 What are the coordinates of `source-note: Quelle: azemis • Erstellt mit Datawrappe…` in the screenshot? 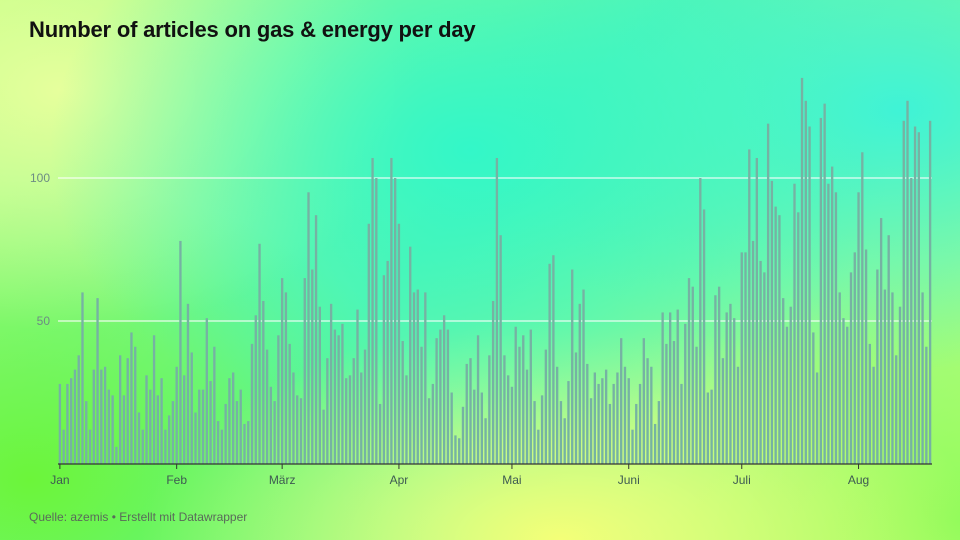 It's located at (138, 517).